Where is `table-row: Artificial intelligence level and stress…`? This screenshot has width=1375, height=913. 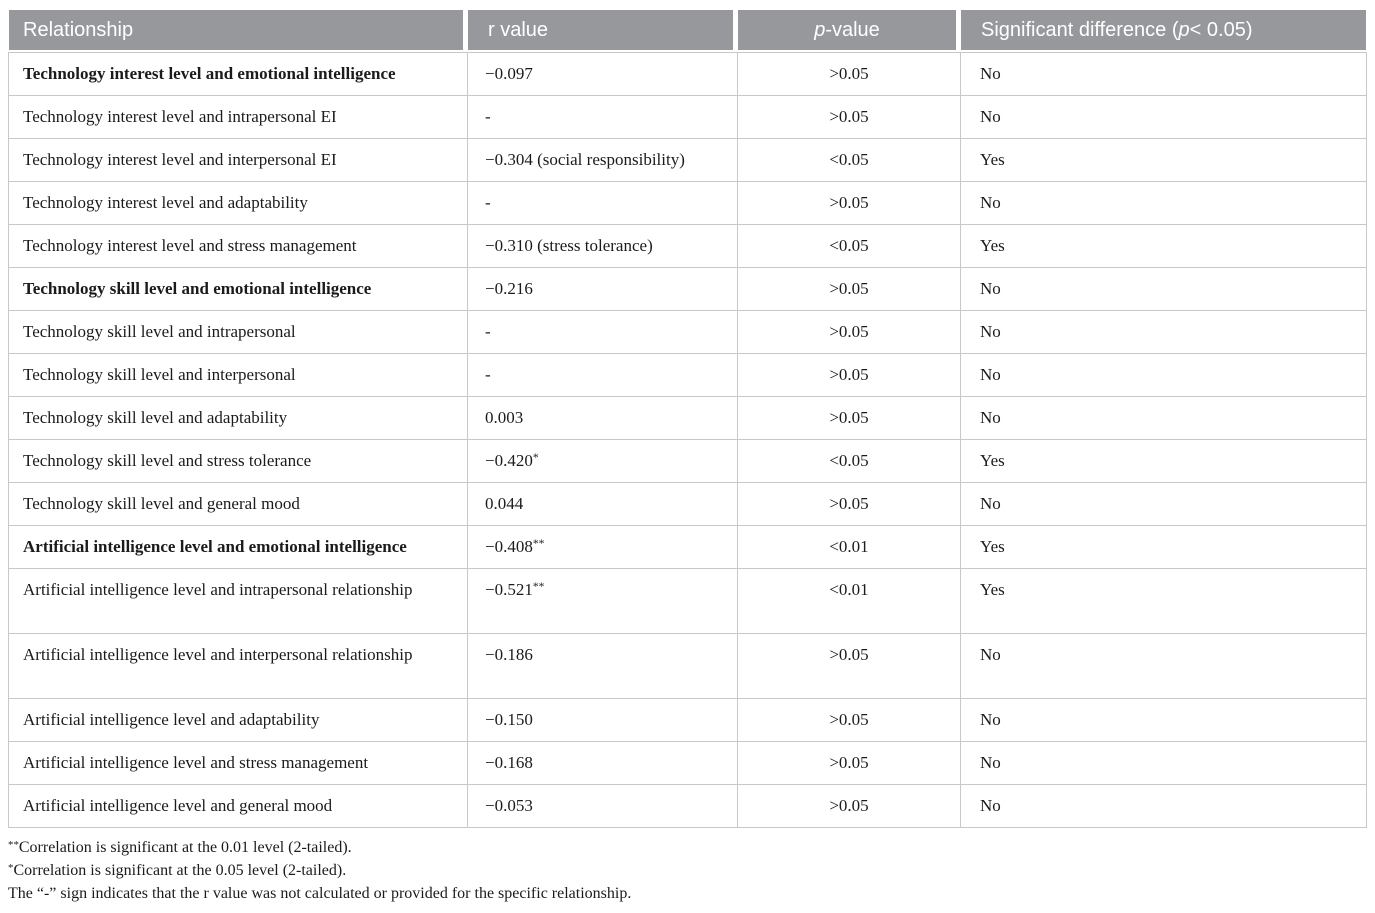 table-row: Artificial intelligence level and stress… is located at coordinates (687, 763).